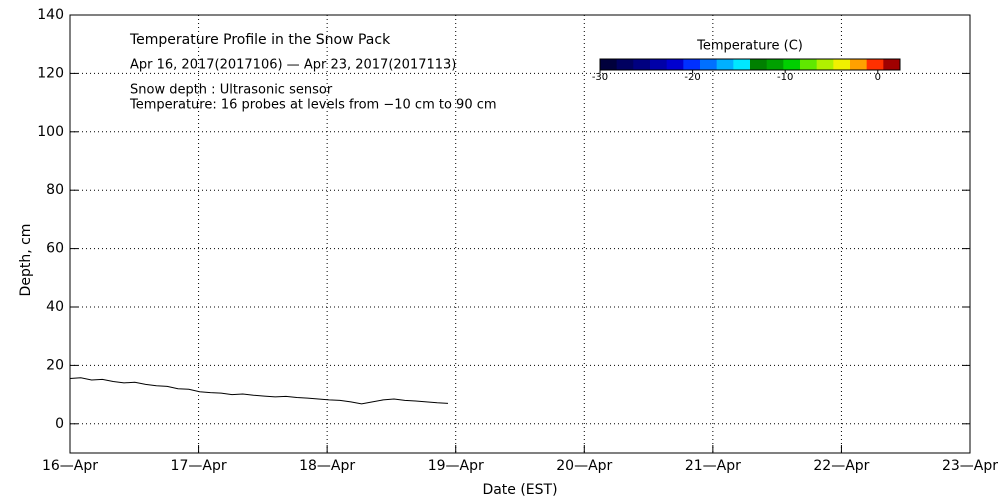 The image size is (1000, 500). Describe the element at coordinates (785, 77) in the screenshot. I see `colorbar-tick-label: -10` at that location.